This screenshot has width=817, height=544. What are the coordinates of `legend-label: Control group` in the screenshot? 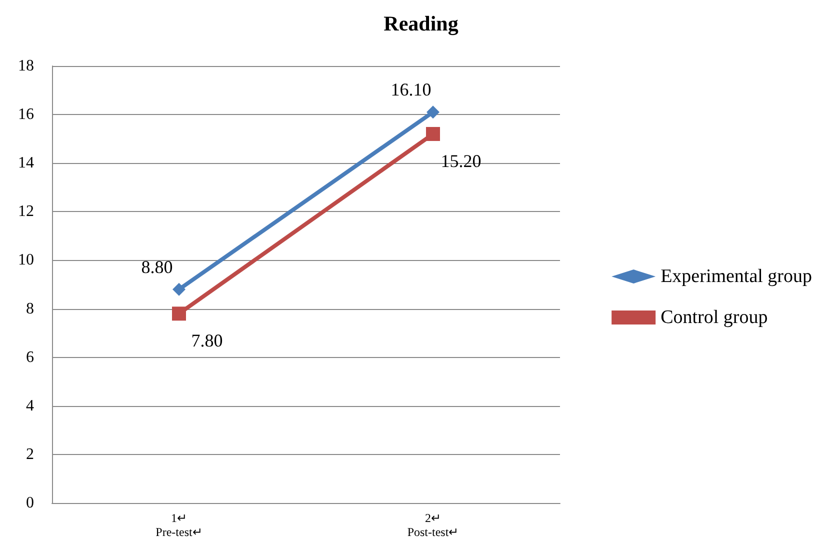 It's located at (714, 317).